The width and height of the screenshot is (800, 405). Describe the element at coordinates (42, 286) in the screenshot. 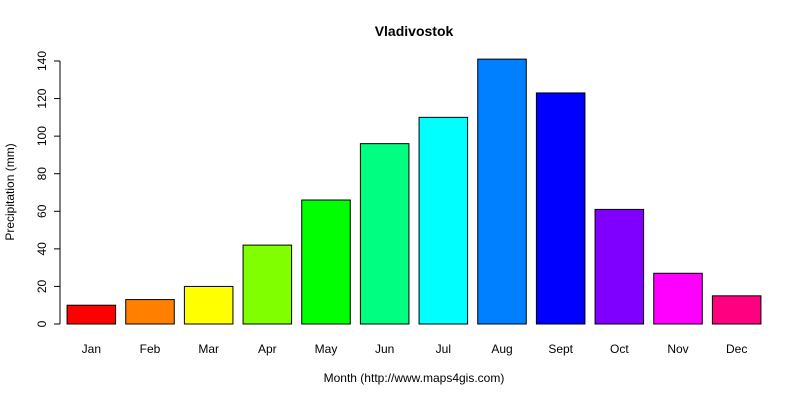

I see `y-axis-tick-label: 20` at that location.